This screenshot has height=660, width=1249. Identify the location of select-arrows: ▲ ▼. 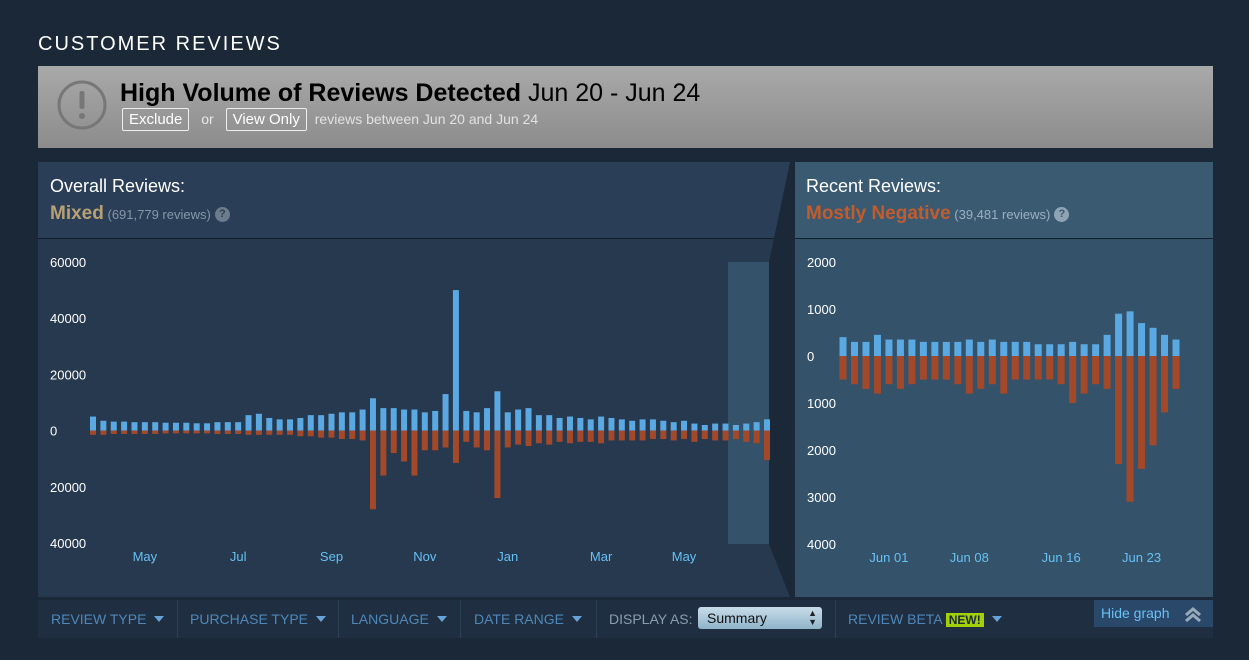
(812, 617).